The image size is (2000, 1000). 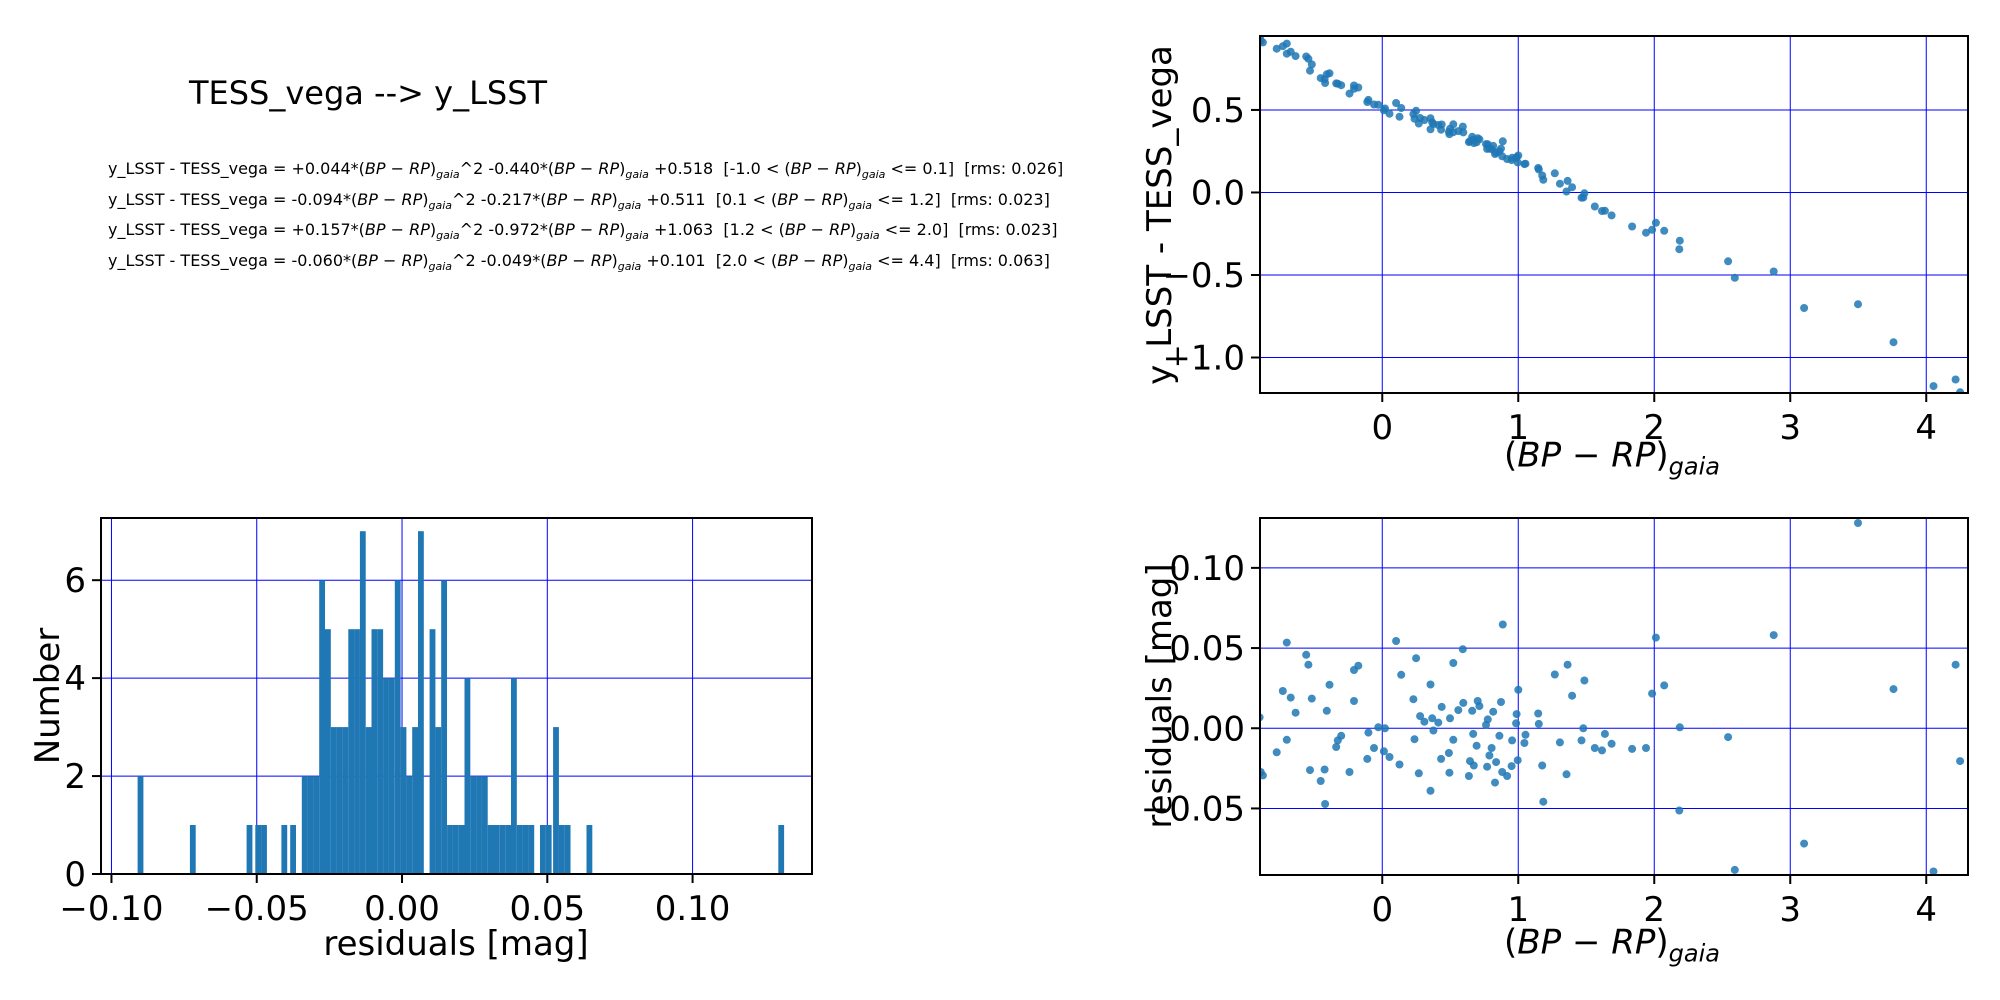 I want to click on residual-scatter-ylabel: residuals [mag], so click(x=1160, y=696).